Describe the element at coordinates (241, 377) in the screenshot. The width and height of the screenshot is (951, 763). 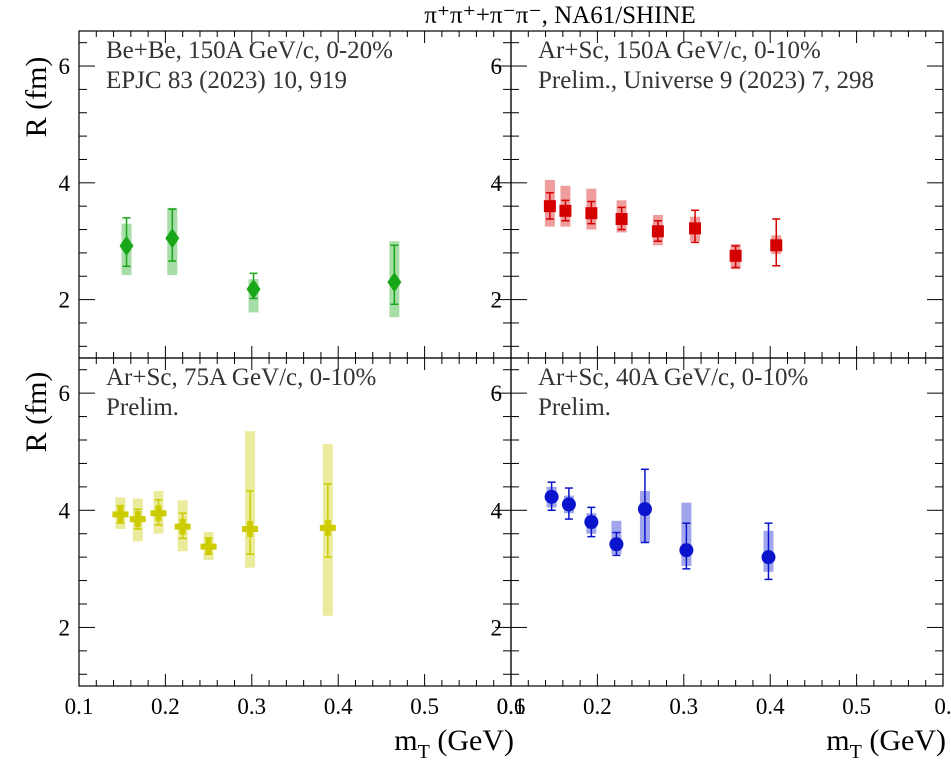
I see `panel-annotation: Ar+Sc, 75A GeV/c, 0-10%` at that location.